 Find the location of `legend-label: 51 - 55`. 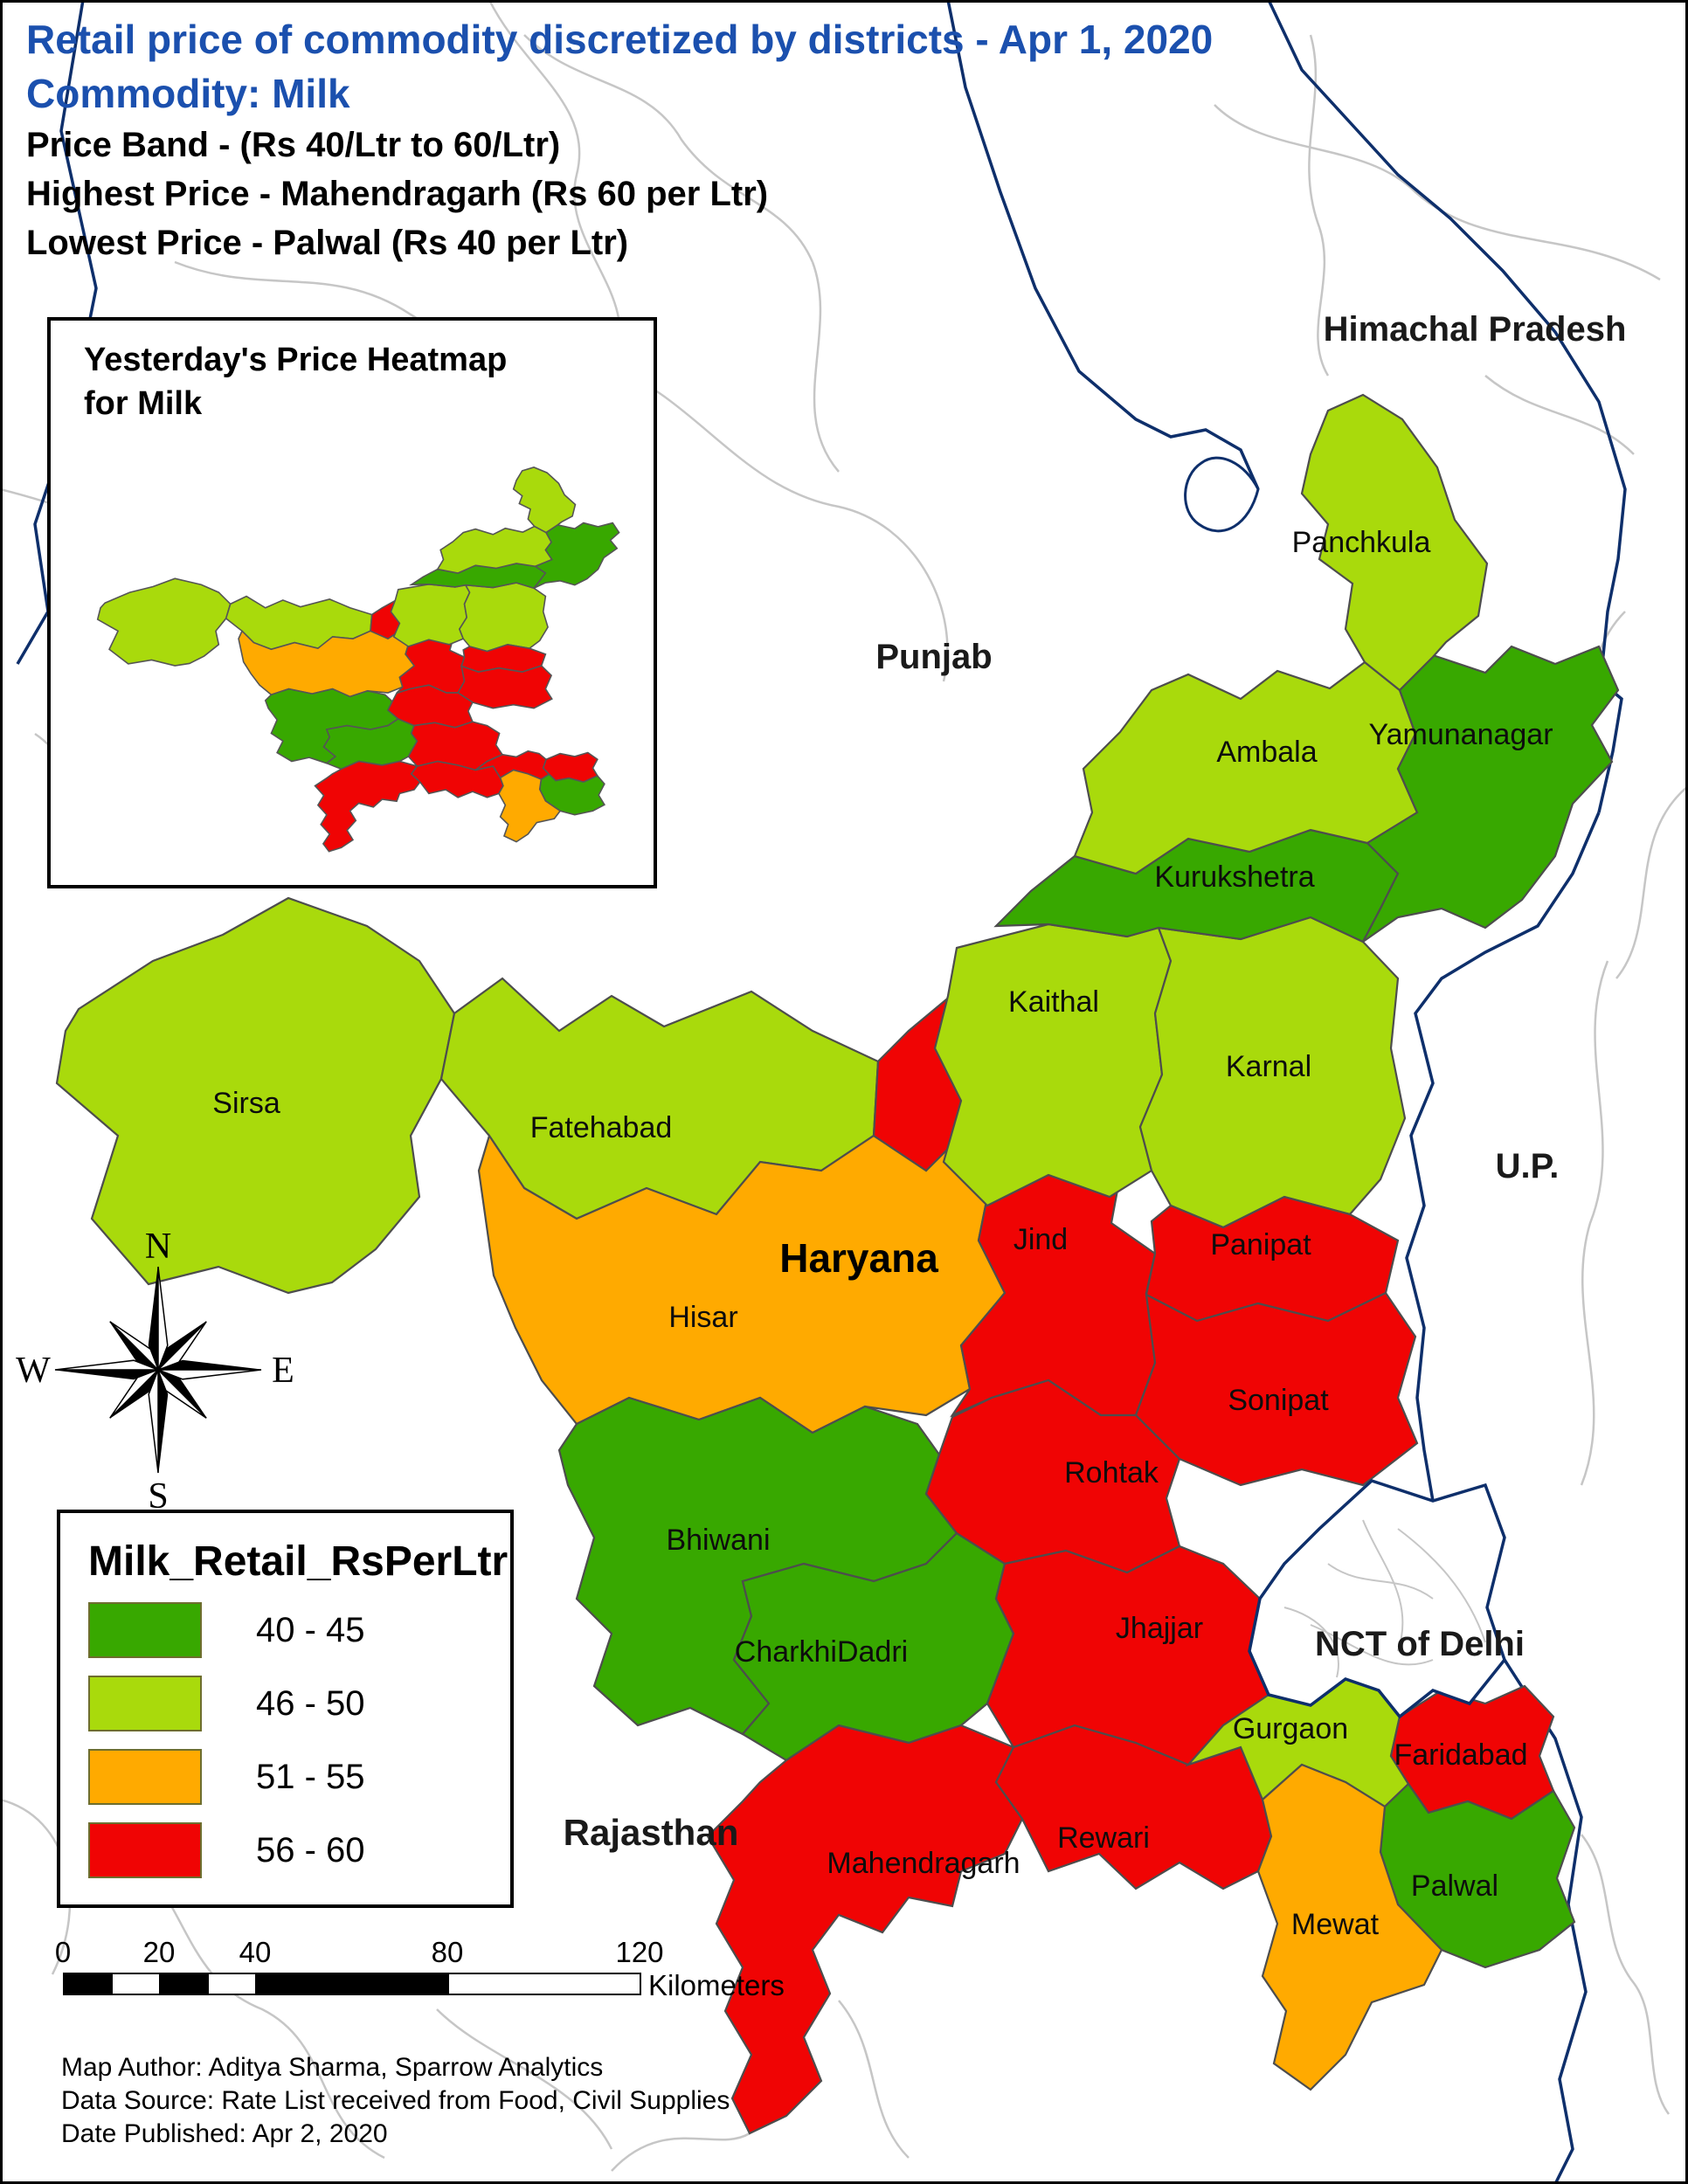

legend-label: 51 - 55 is located at coordinates (310, 1776).